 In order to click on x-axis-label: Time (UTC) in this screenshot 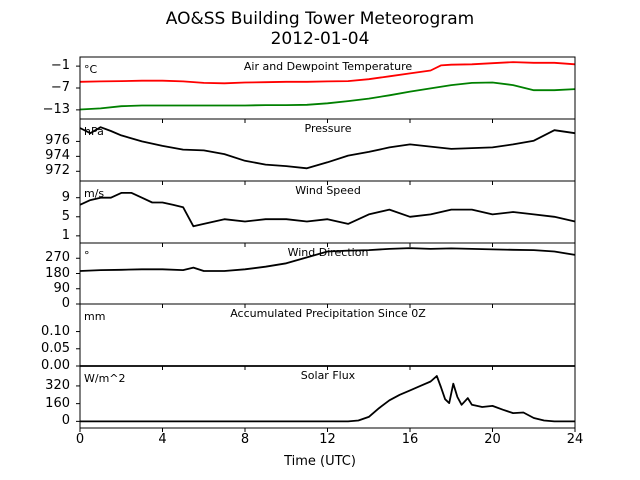, I will do `click(320, 461)`.